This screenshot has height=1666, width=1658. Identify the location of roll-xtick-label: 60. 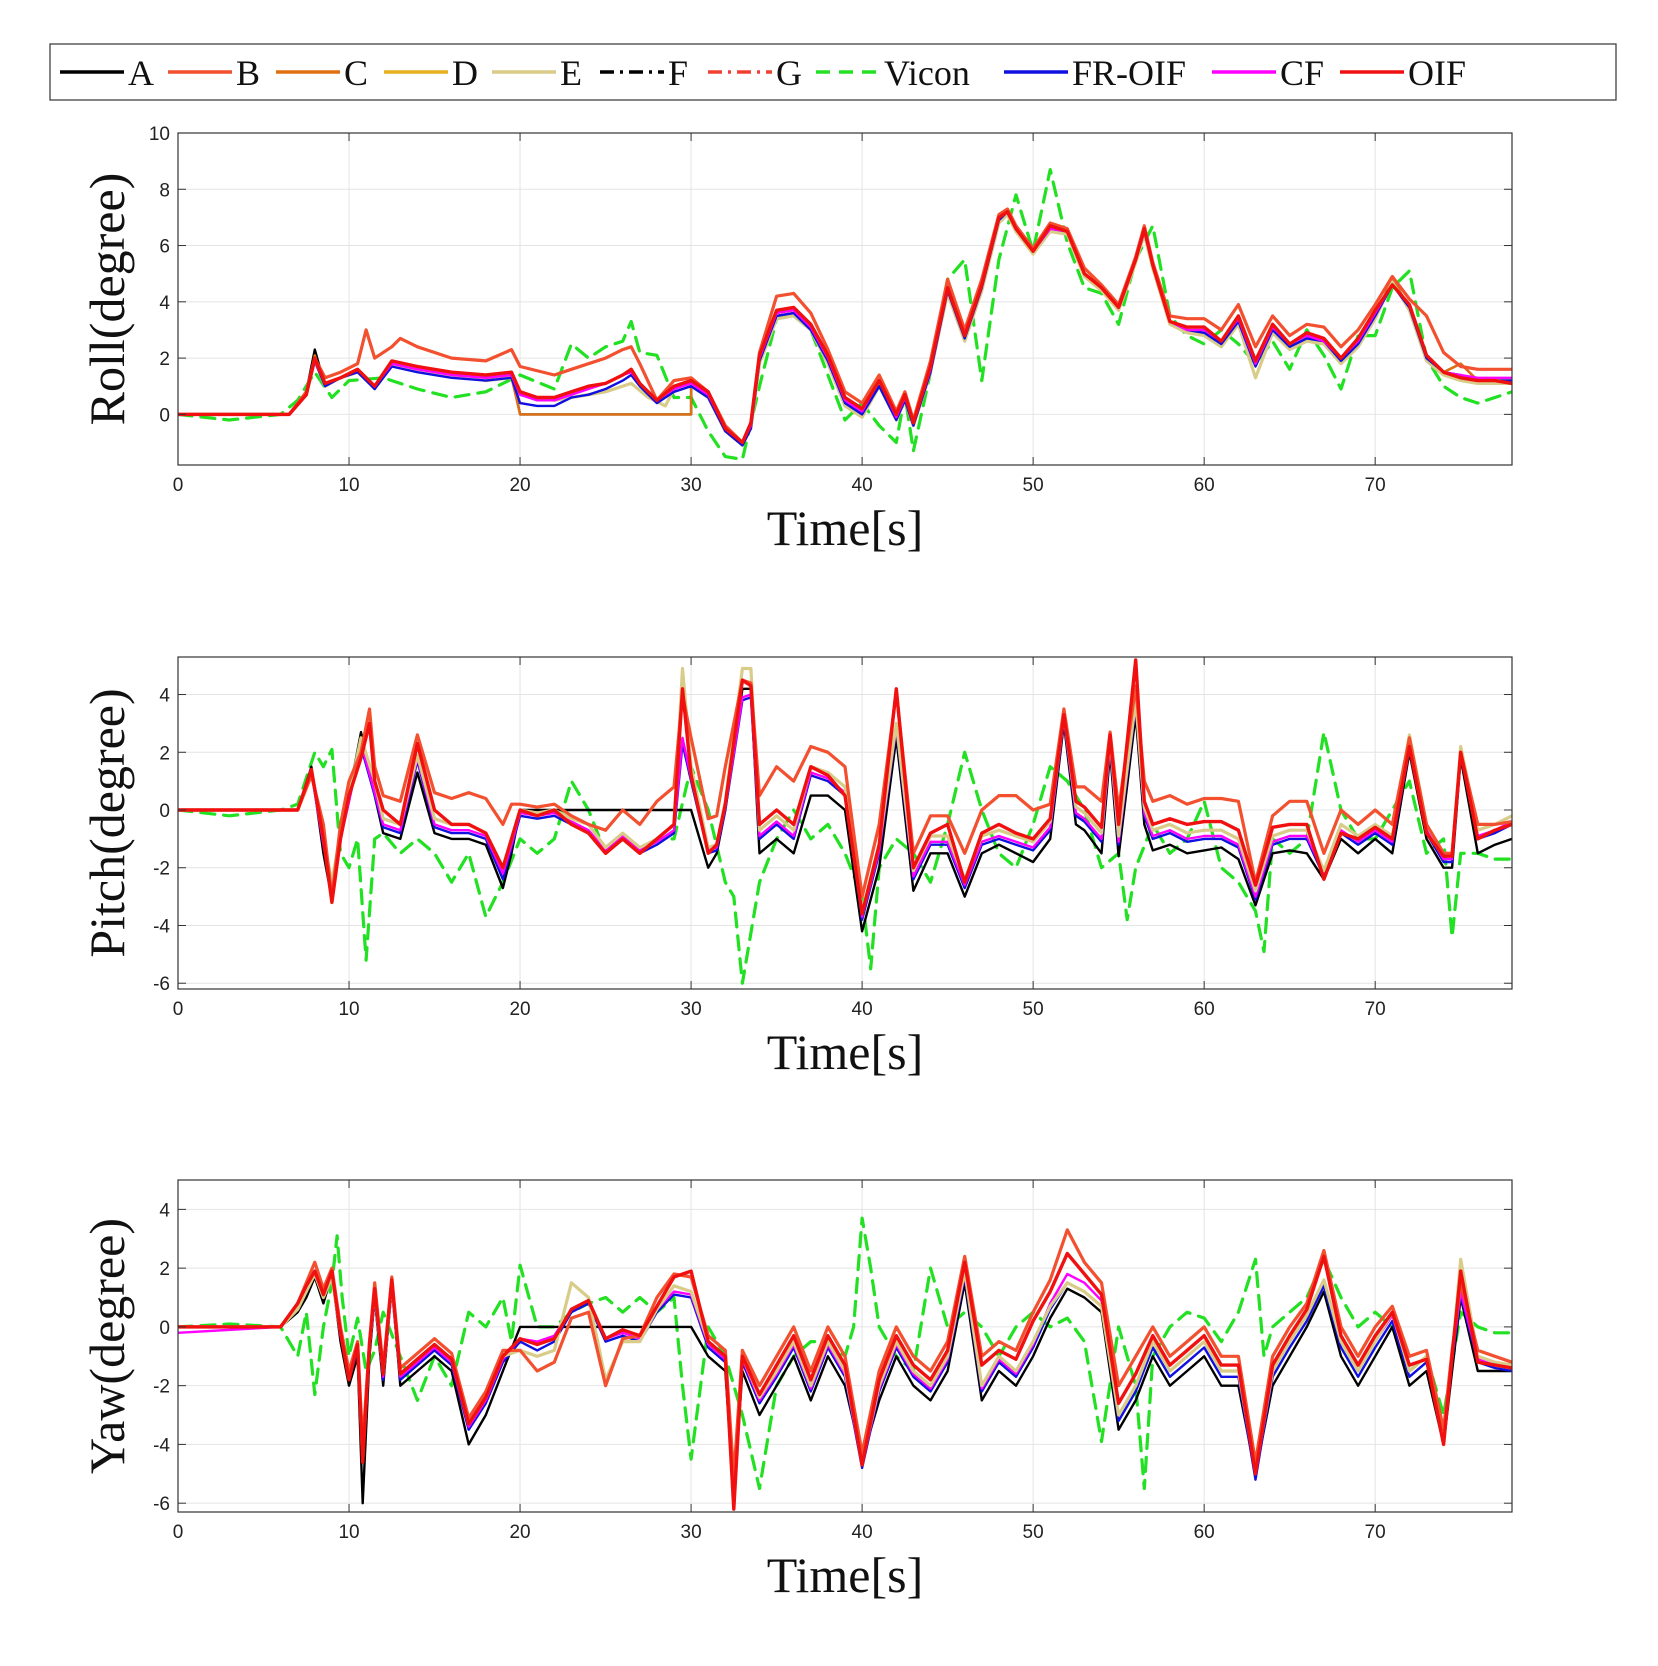
(1204, 485).